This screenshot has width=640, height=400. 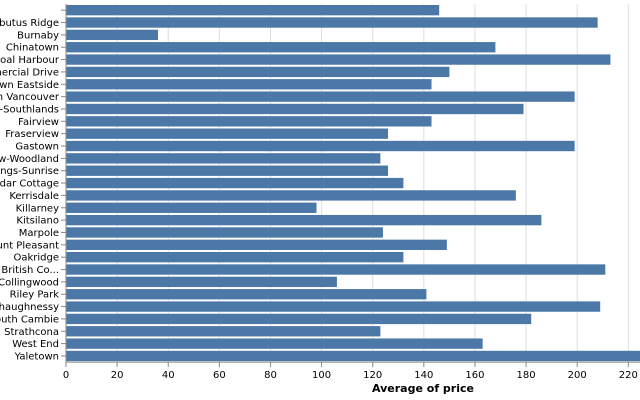 What do you see at coordinates (372, 375) in the screenshot?
I see `x-tick-label-6: 120` at bounding box center [372, 375].